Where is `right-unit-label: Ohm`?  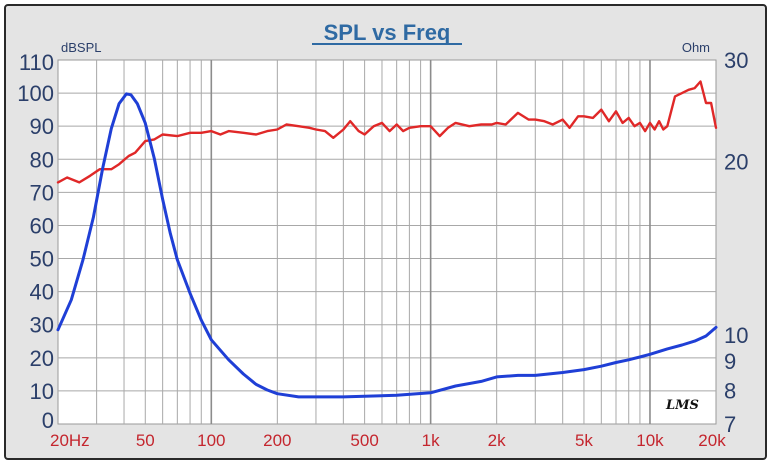
right-unit-label: Ohm is located at coordinates (696, 47).